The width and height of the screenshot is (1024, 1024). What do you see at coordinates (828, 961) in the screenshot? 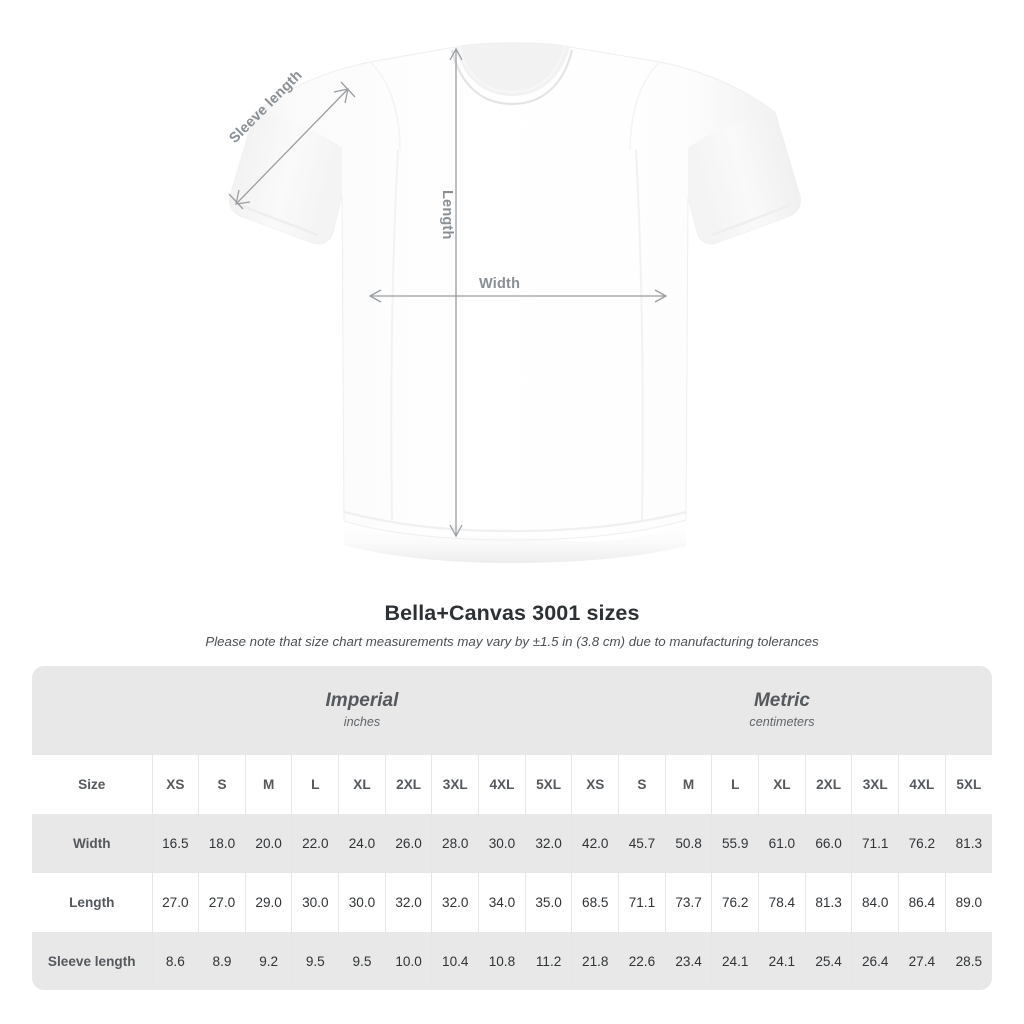
I see `cell-sleeve-length-metric-2XL: 25.4` at bounding box center [828, 961].